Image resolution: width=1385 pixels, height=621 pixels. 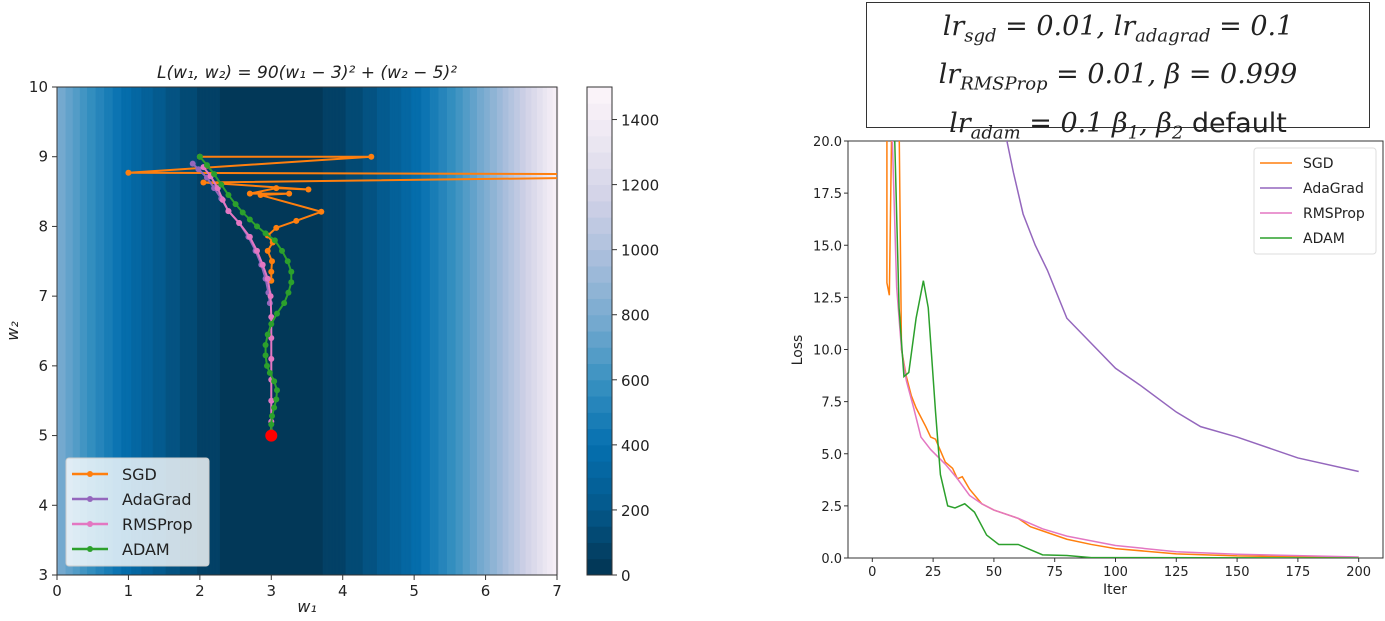 What do you see at coordinates (1004, 84) in the screenshot?
I see `hyperparameter-text: RMSProp` at bounding box center [1004, 84].